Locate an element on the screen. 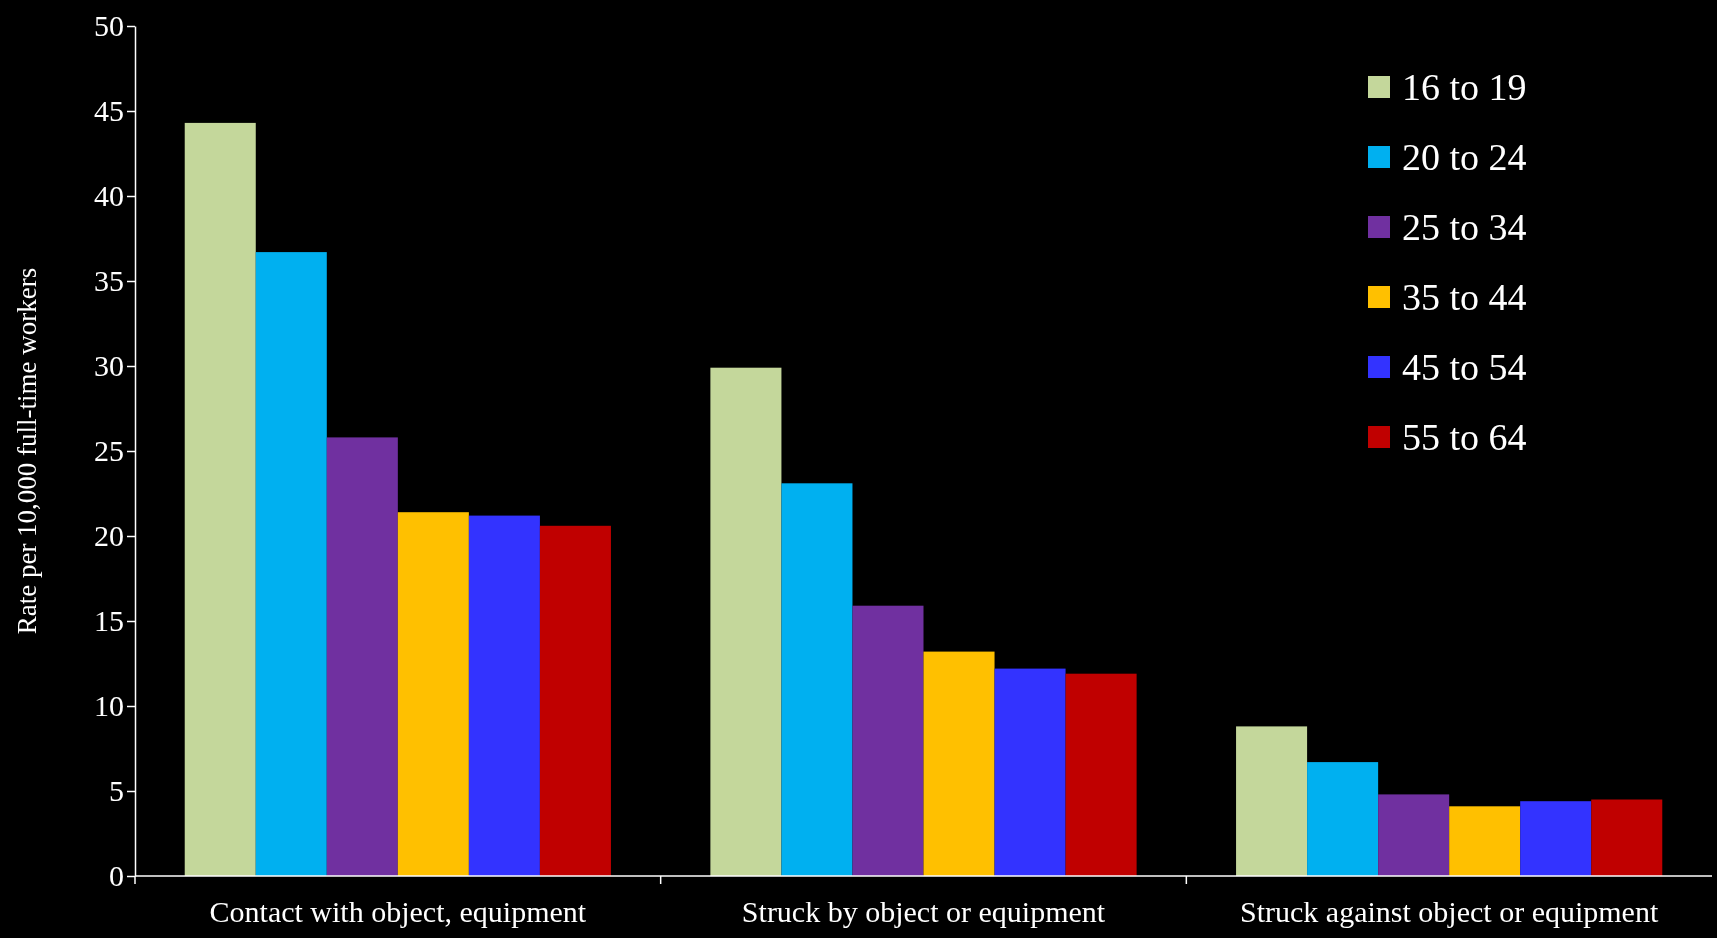 This screenshot has height=938, width=1717. y-tick-label: 0 is located at coordinates (116, 876).